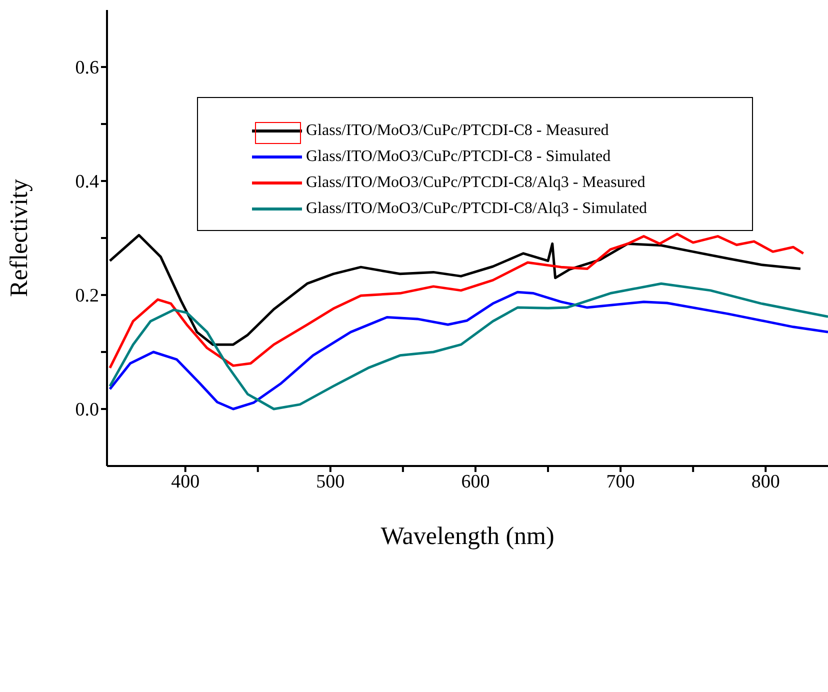 The height and width of the screenshot is (692, 828). What do you see at coordinates (458, 157) in the screenshot?
I see `legend-label: Glass/ITO/MoO3/CuPc/PTCDI-C8 - Simulated` at bounding box center [458, 157].